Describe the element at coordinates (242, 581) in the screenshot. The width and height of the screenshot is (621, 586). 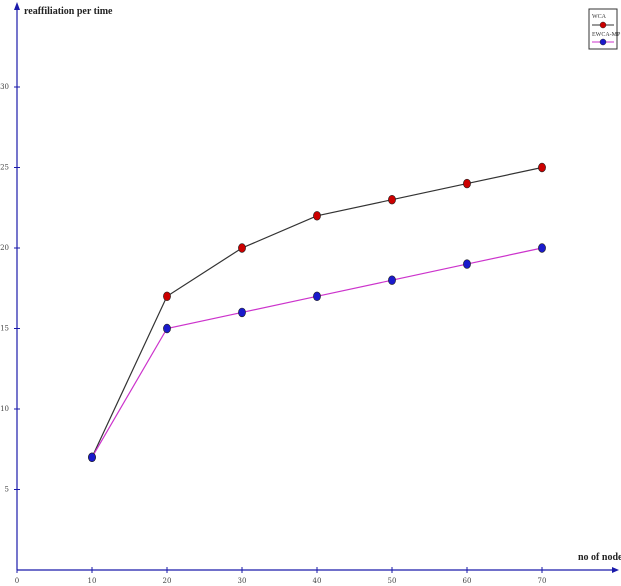
I see `x-tick-label: 30` at that location.